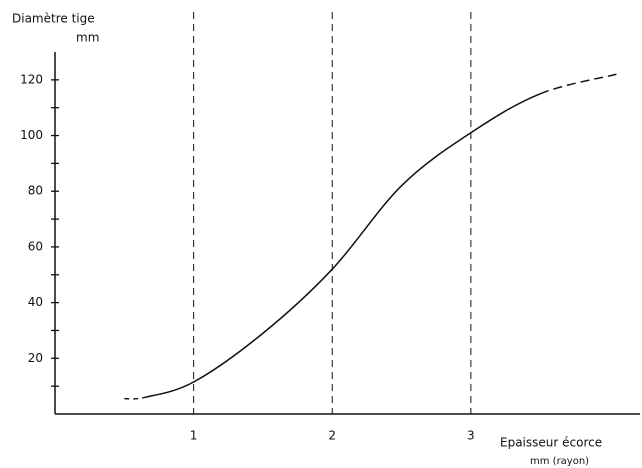 This screenshot has height=468, width=642. I want to click on x-tick-label: 2, so click(332, 436).